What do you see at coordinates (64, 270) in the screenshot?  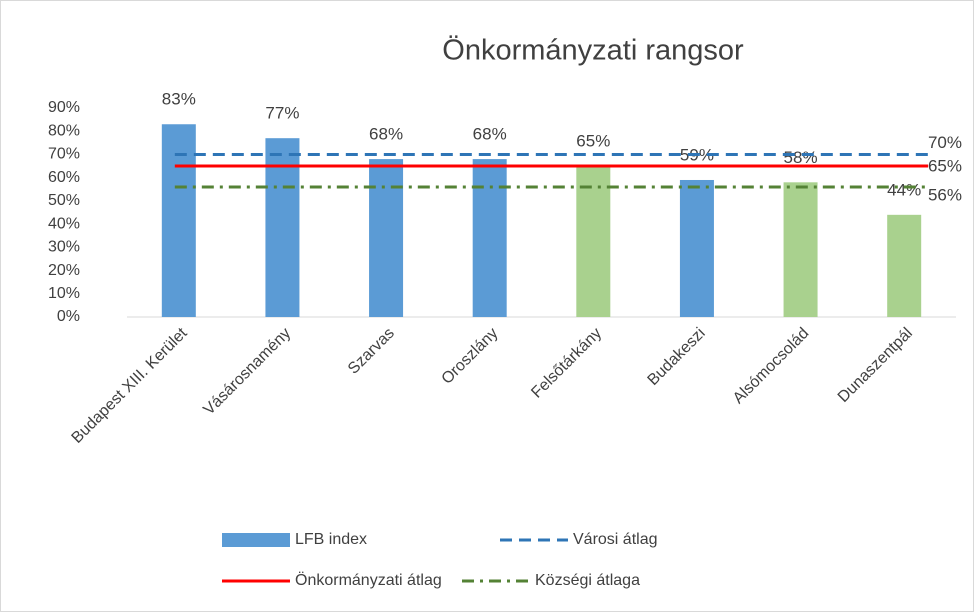 I see `y-tick-label: 20%` at bounding box center [64, 270].